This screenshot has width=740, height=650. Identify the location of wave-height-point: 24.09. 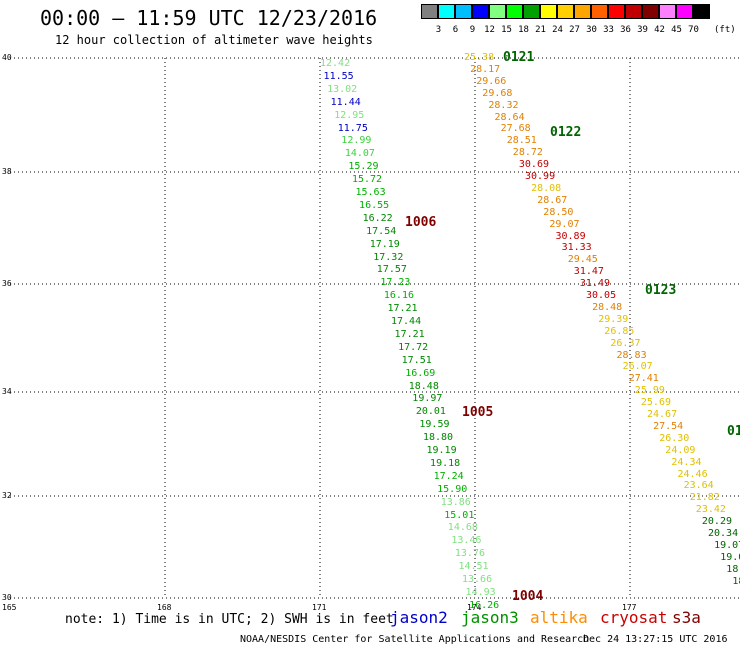
(680, 450).